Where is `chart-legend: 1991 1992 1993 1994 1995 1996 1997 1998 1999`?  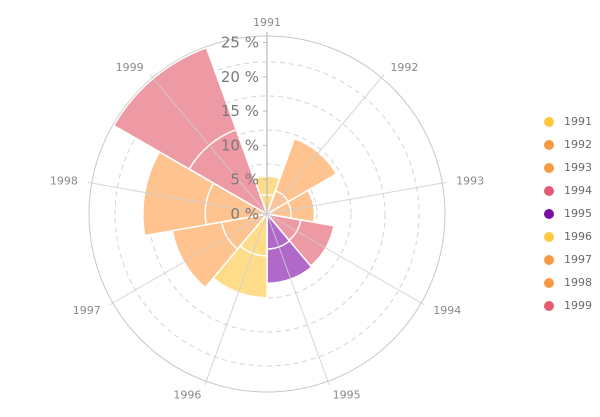
chart-legend: 1991 1992 1993 1994 1995 1996 1997 1998 1999 is located at coordinates (570, 213).